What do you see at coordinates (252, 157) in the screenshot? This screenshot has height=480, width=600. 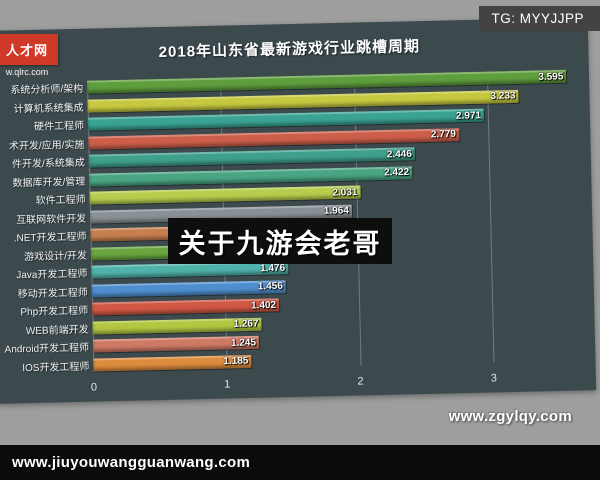 I see `bar: 2.446` at bounding box center [252, 157].